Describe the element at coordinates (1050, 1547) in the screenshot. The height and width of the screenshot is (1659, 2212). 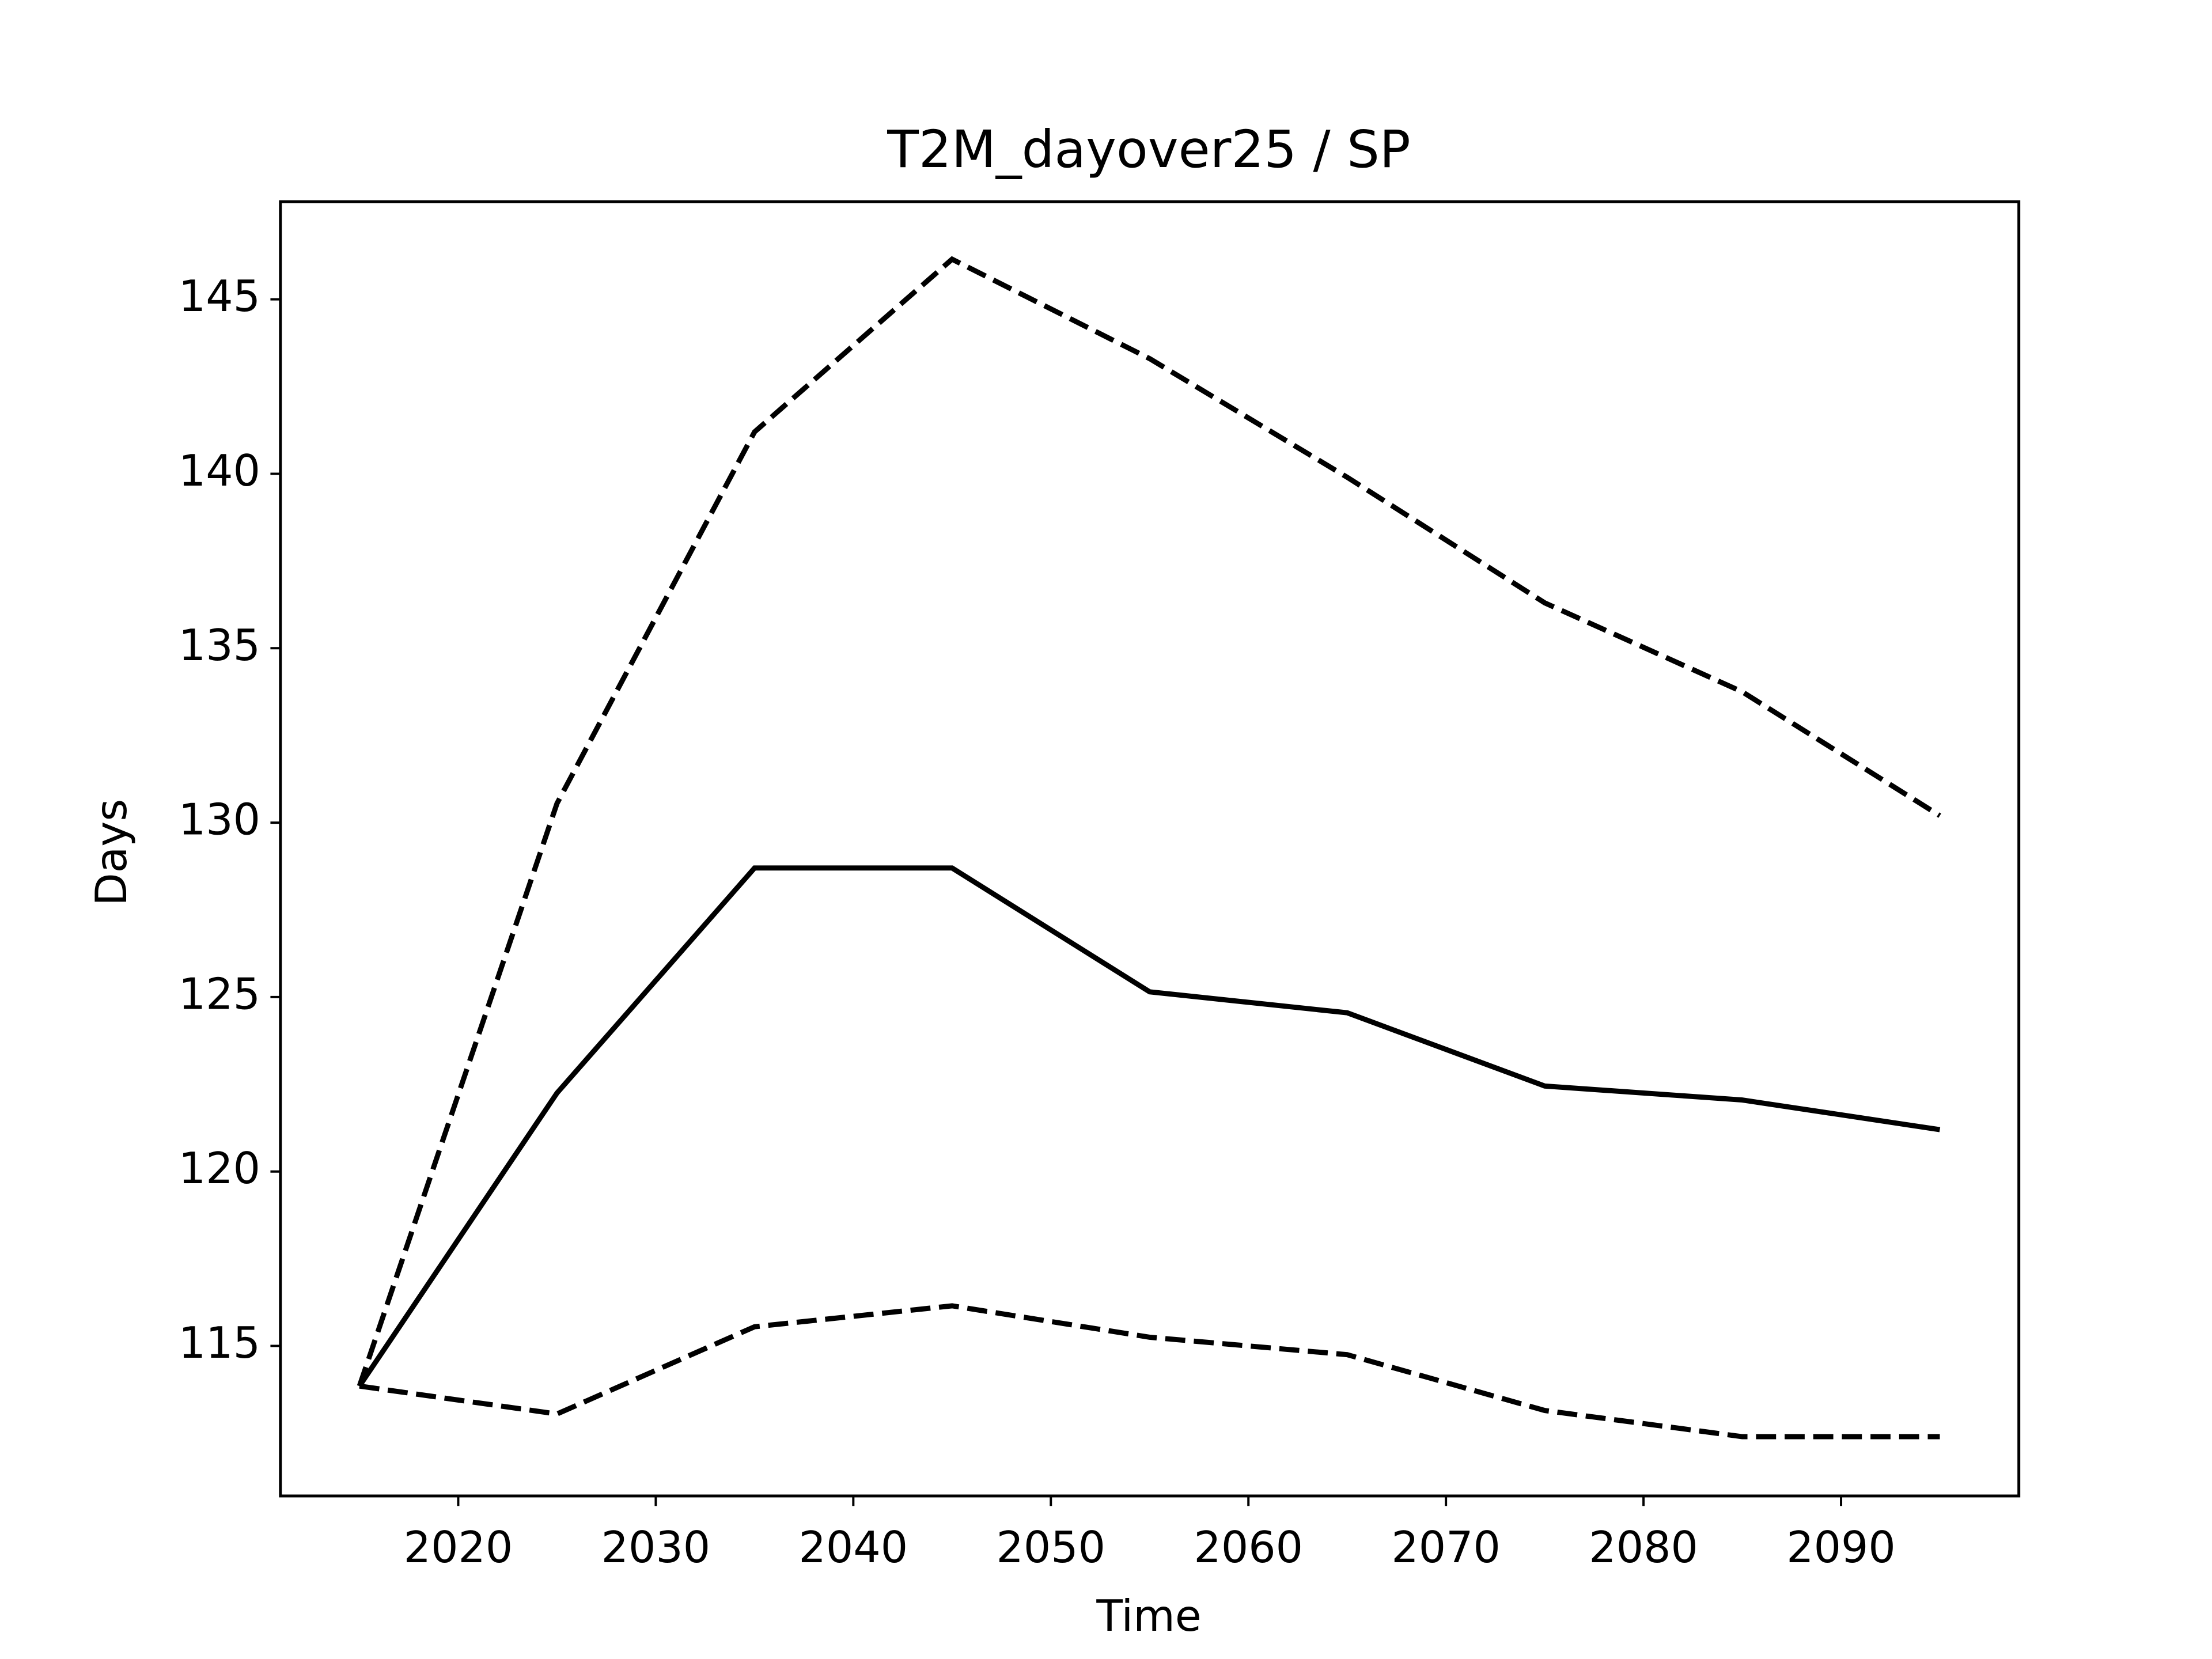
I see `x-tick-label: 2050` at that location.